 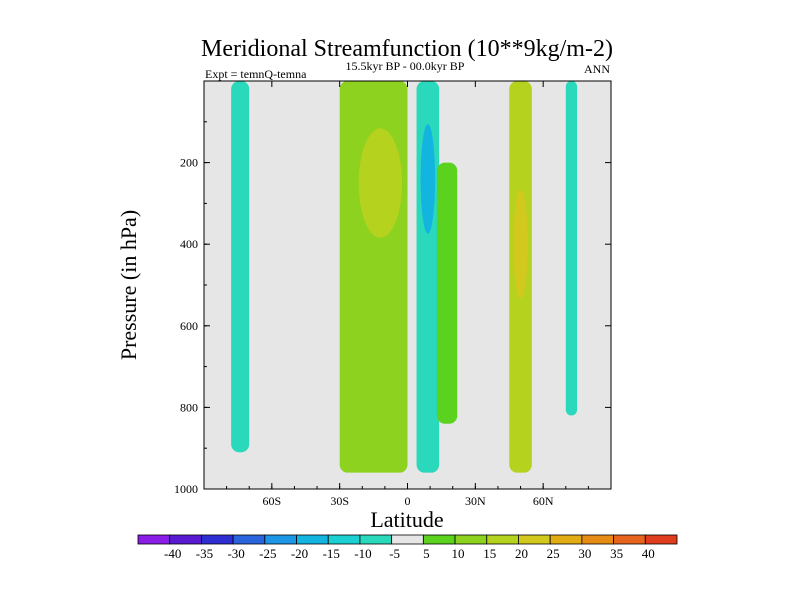 What do you see at coordinates (521, 553) in the screenshot?
I see `colorbar-label: 20` at bounding box center [521, 553].